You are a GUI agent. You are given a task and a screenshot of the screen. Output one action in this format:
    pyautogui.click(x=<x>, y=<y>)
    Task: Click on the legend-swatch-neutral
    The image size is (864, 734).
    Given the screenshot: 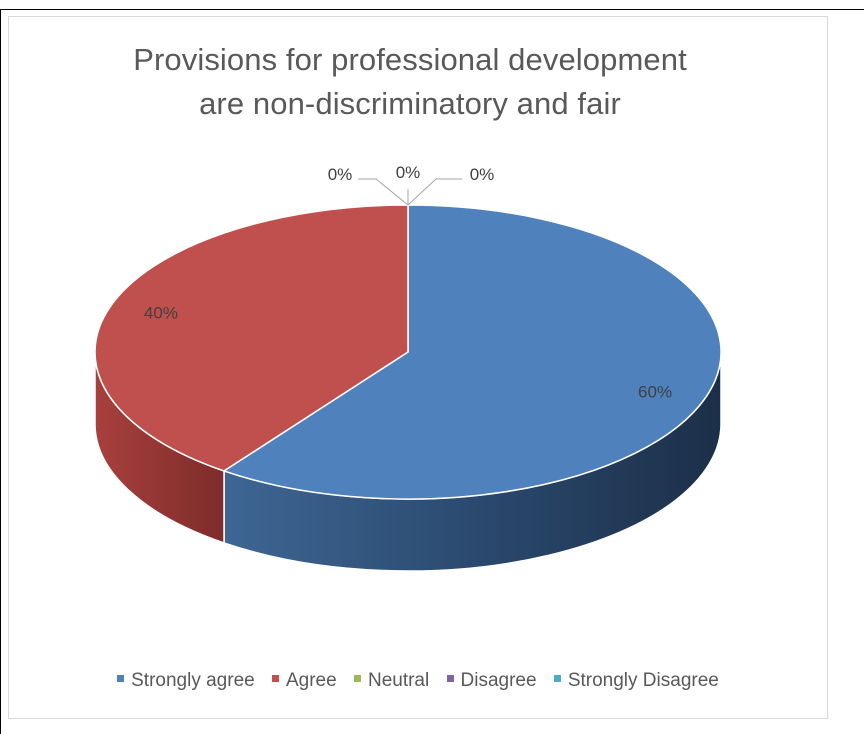 What is the action you would take?
    pyautogui.click(x=357, y=679)
    